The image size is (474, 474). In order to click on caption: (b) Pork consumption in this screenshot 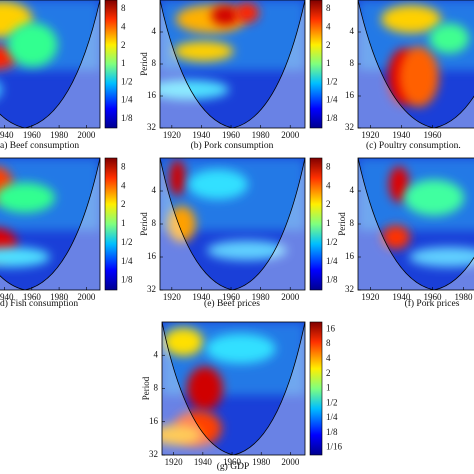, I will do `click(232, 145)`.